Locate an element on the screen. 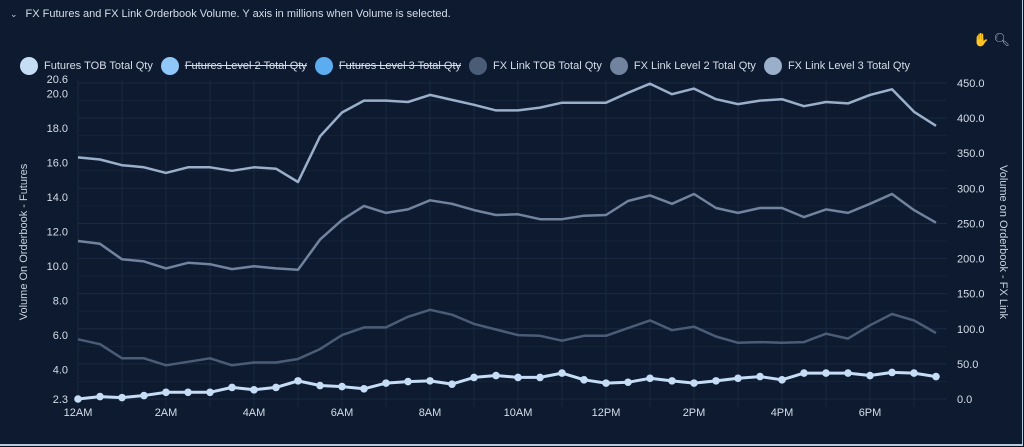  legend-item: FX Link Level 2 Total Qty is located at coordinates (682, 66).